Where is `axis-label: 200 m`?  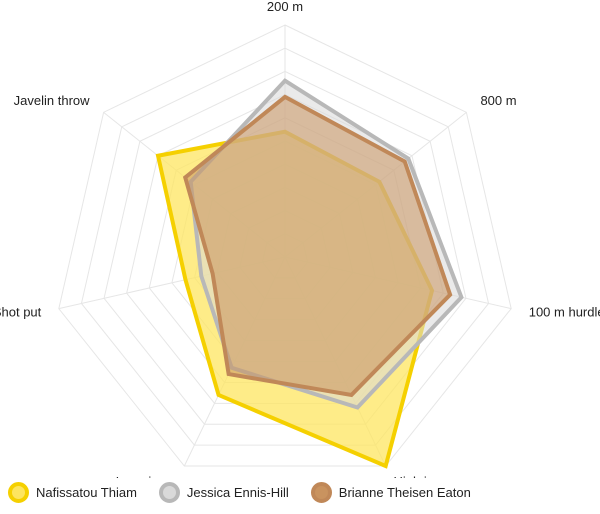 axis-label: 200 m is located at coordinates (285, 7).